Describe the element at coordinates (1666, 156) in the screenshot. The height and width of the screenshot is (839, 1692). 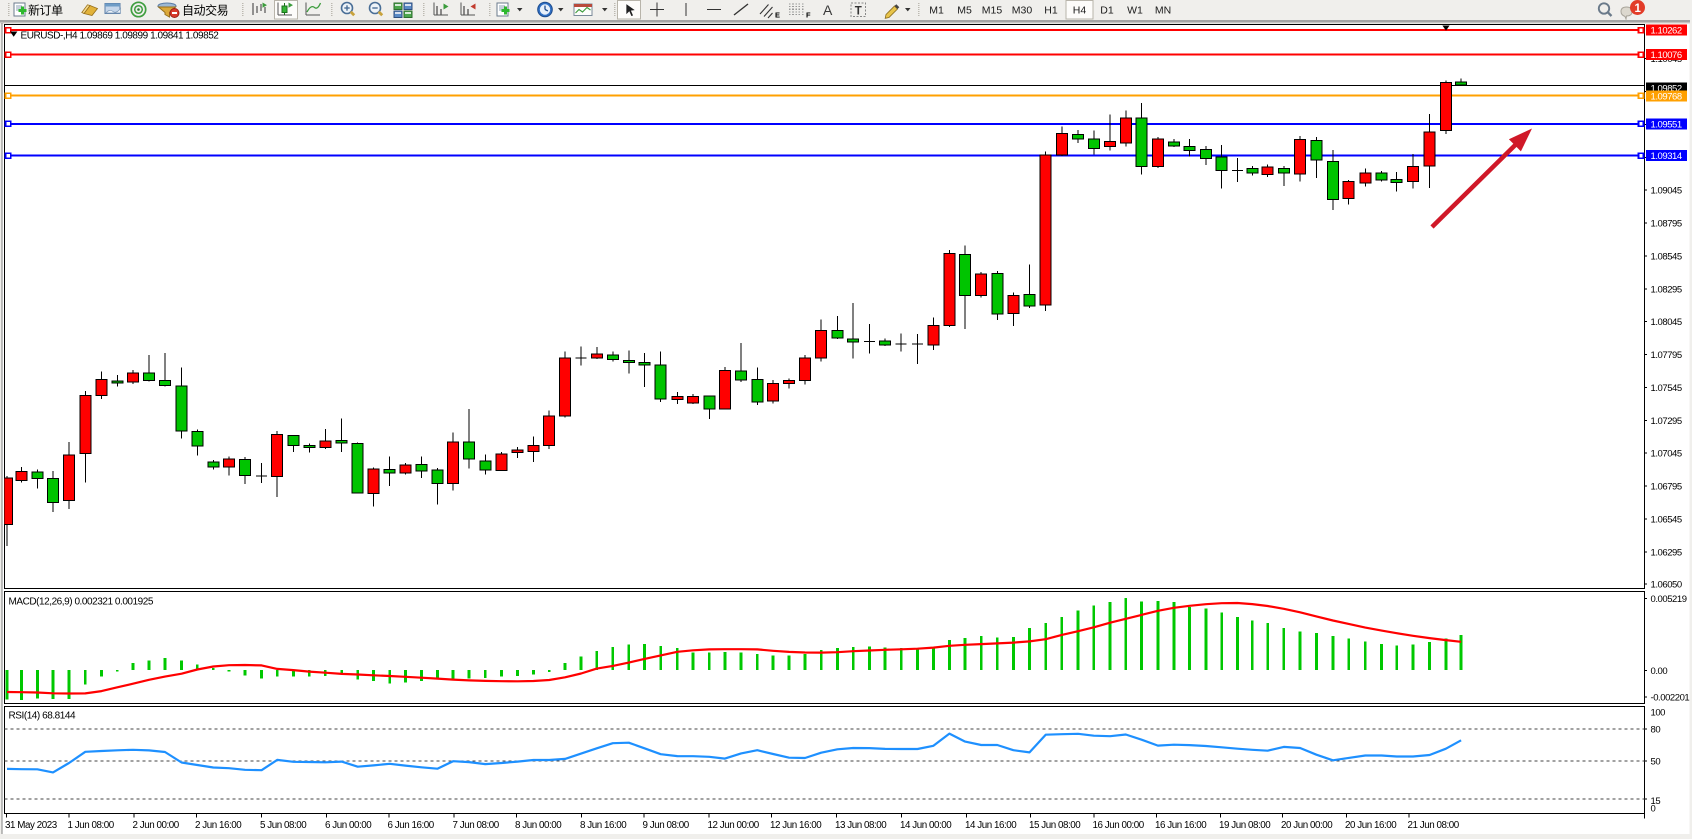
I see `svg-text: 1.09314` at that location.